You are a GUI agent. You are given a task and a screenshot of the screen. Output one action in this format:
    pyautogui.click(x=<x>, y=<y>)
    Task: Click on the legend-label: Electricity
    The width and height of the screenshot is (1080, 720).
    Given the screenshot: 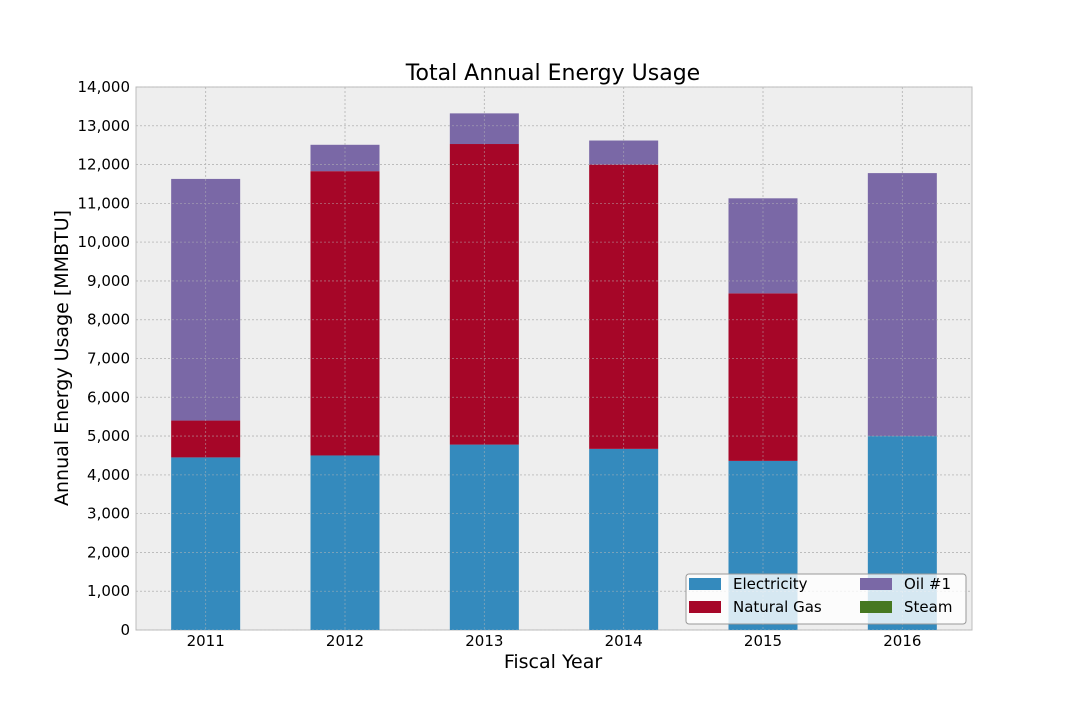 What is the action you would take?
    pyautogui.click(x=770, y=584)
    